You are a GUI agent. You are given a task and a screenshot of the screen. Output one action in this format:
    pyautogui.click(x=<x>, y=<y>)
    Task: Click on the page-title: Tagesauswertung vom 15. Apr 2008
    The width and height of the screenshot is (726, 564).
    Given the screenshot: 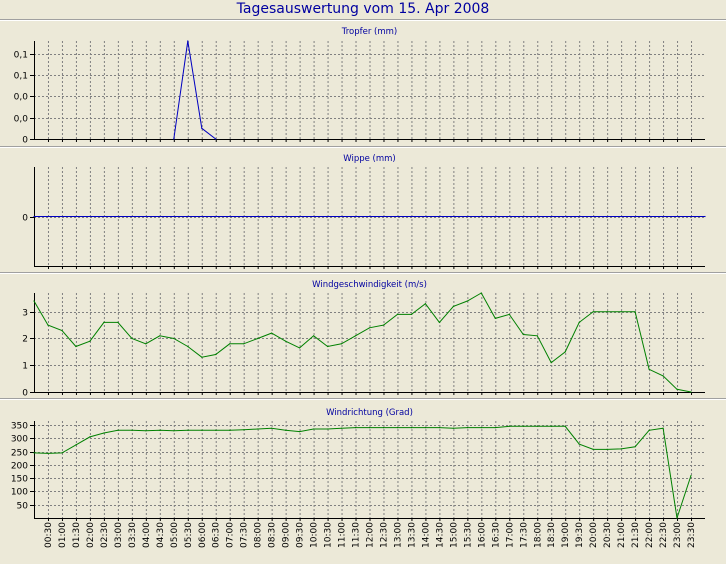 What is the action you would take?
    pyautogui.click(x=363, y=9)
    